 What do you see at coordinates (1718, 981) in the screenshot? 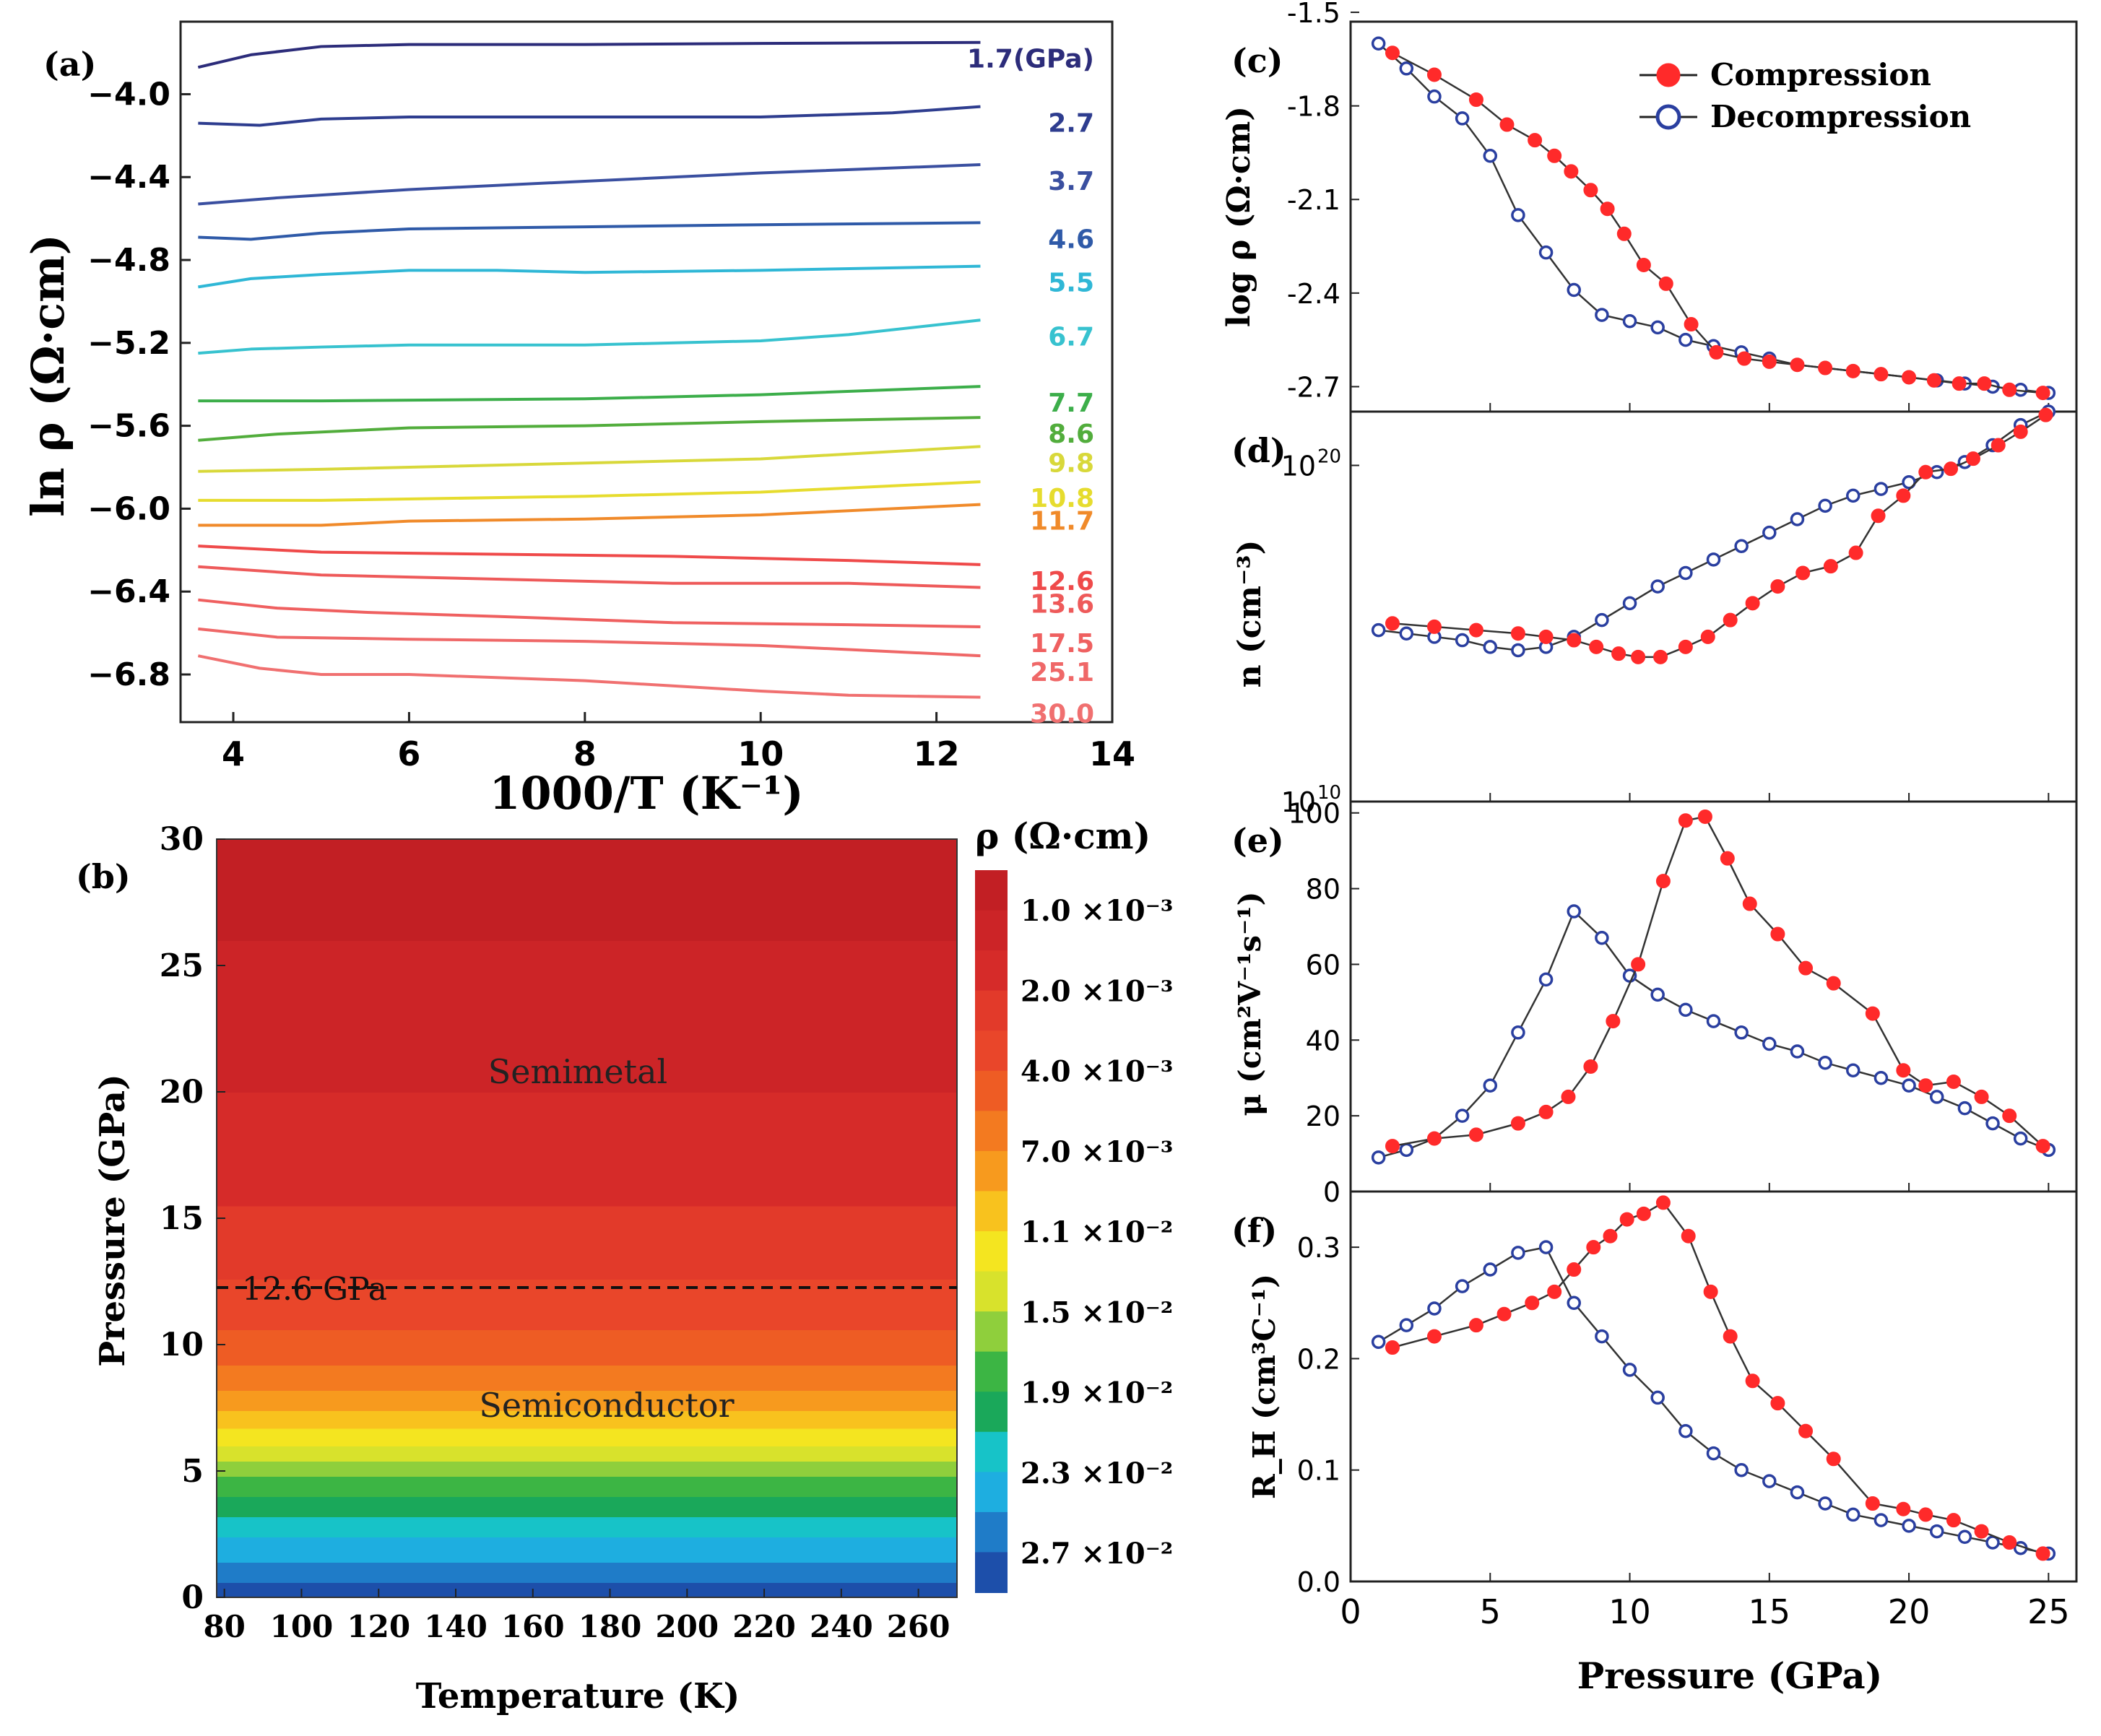
I see `e-series-line` at bounding box center [1718, 981].